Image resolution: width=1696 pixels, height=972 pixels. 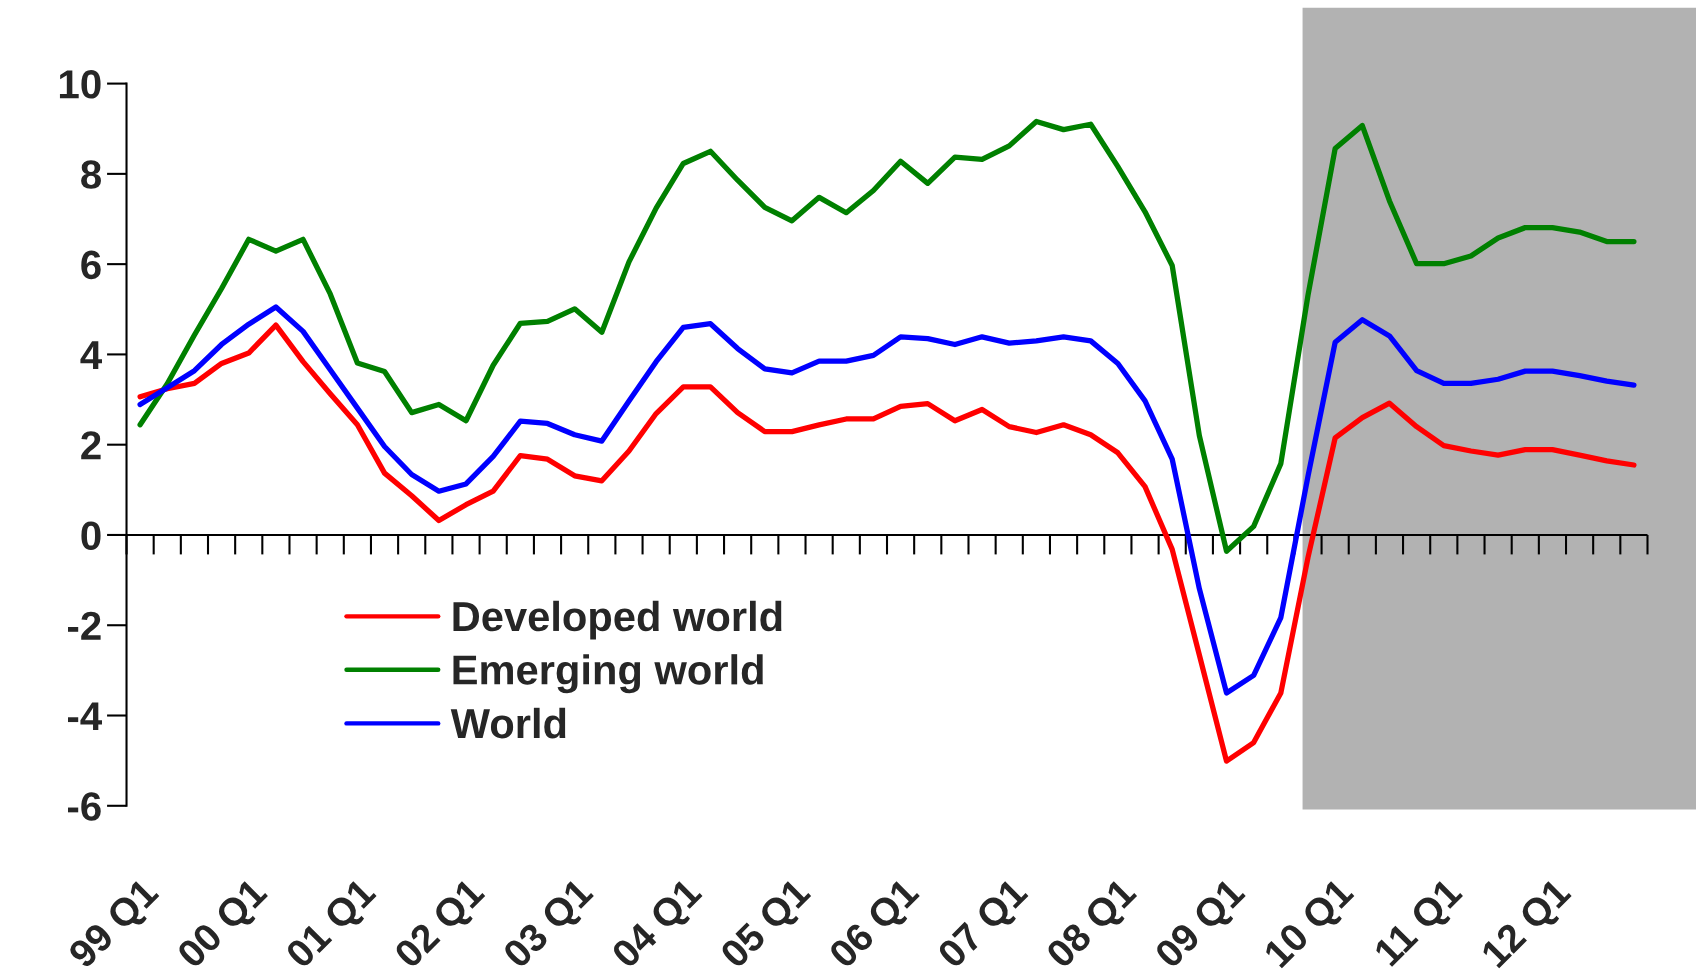 I want to click on x-tick-label: 05 Q1, so click(x=767, y=924).